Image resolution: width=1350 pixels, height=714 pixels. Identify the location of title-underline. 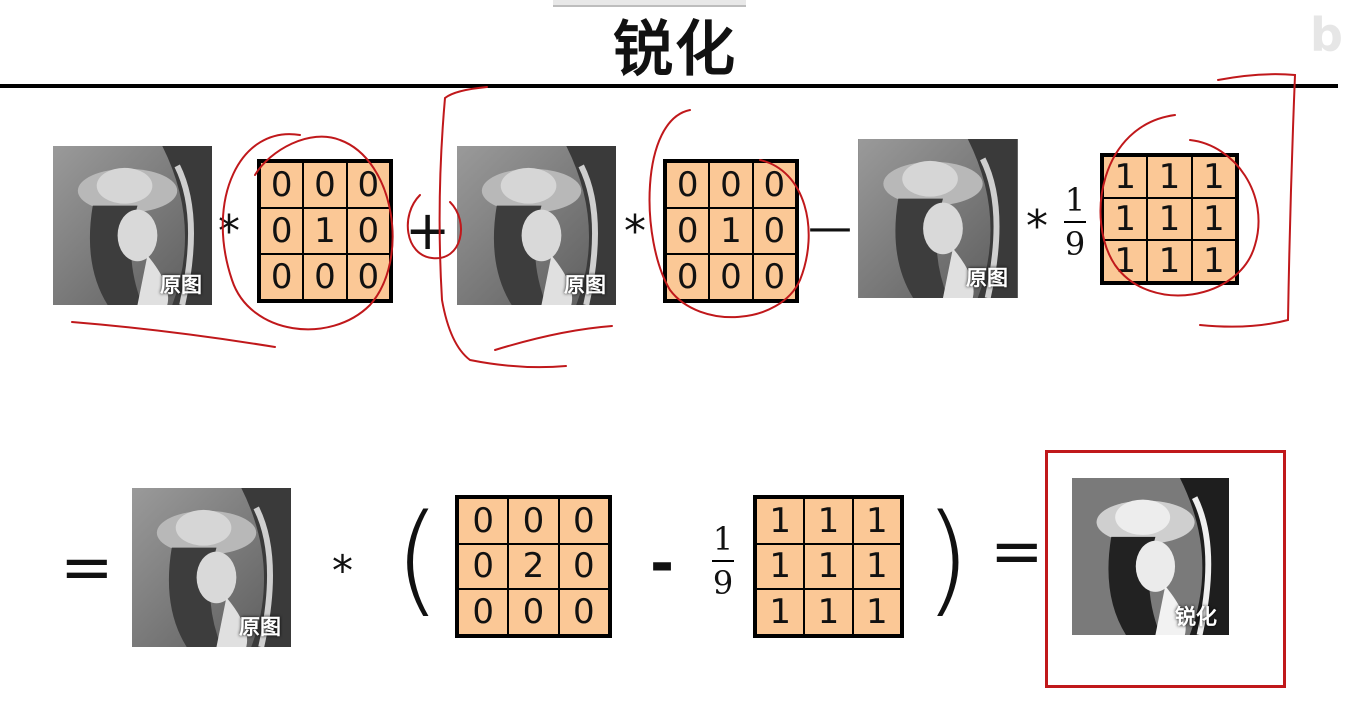
(669, 86).